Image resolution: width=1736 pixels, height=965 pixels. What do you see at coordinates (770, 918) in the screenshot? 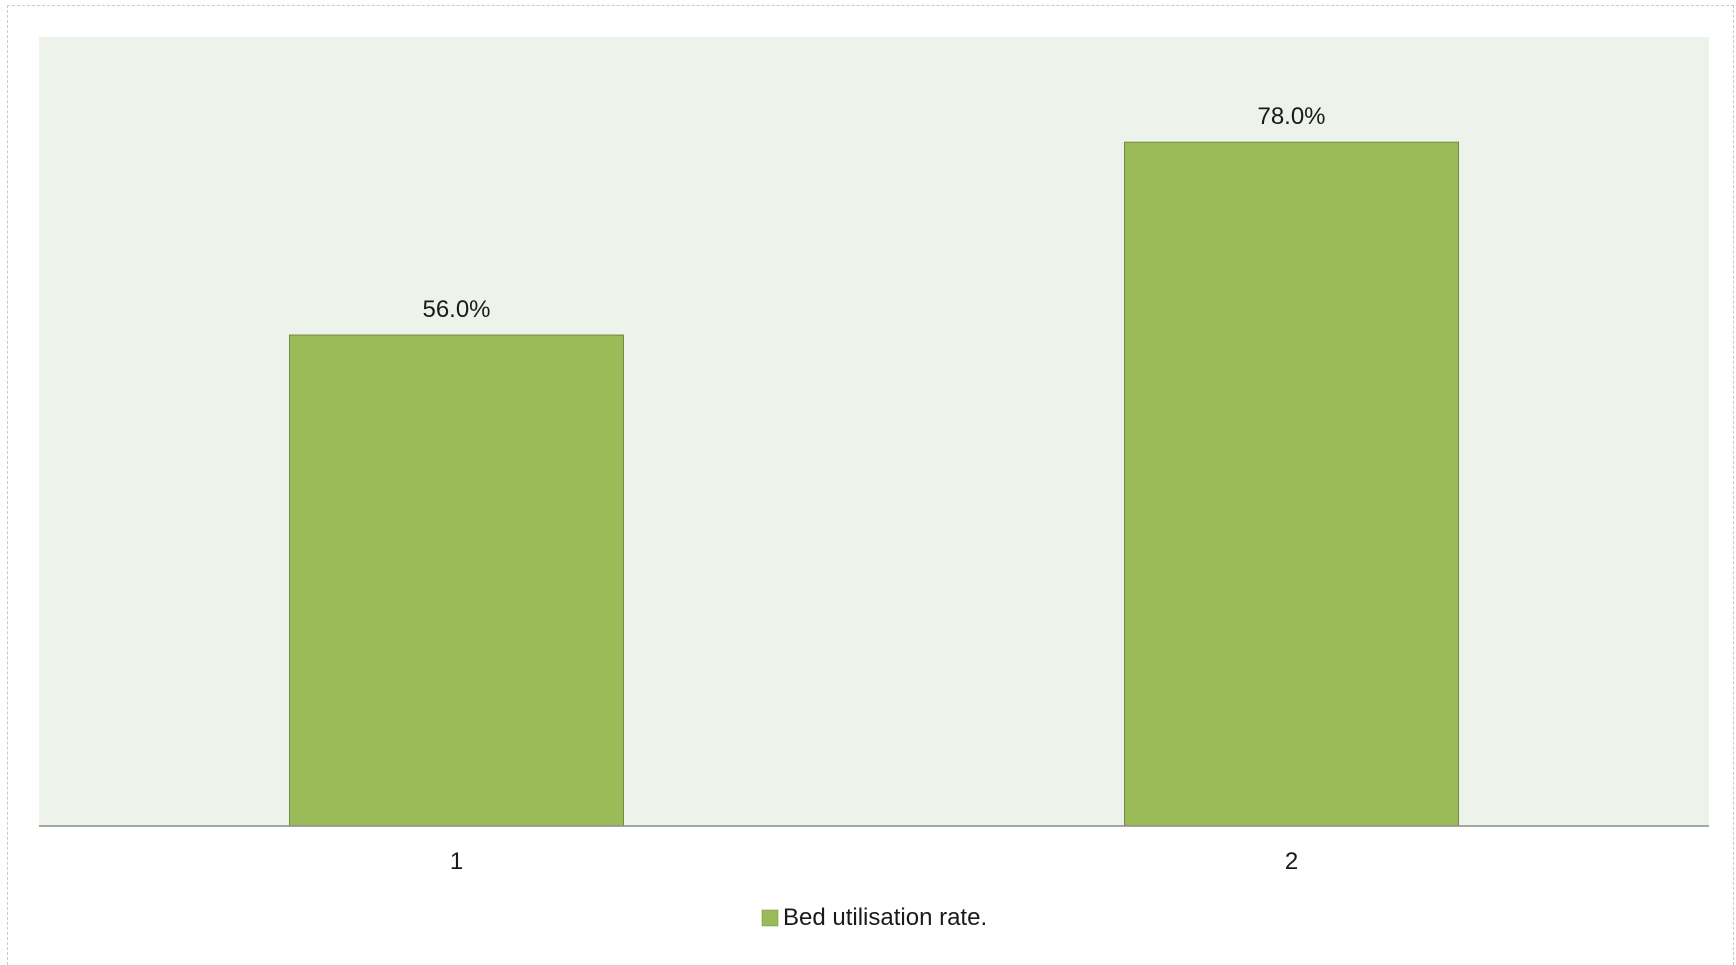
I see `legend-swatch` at bounding box center [770, 918].